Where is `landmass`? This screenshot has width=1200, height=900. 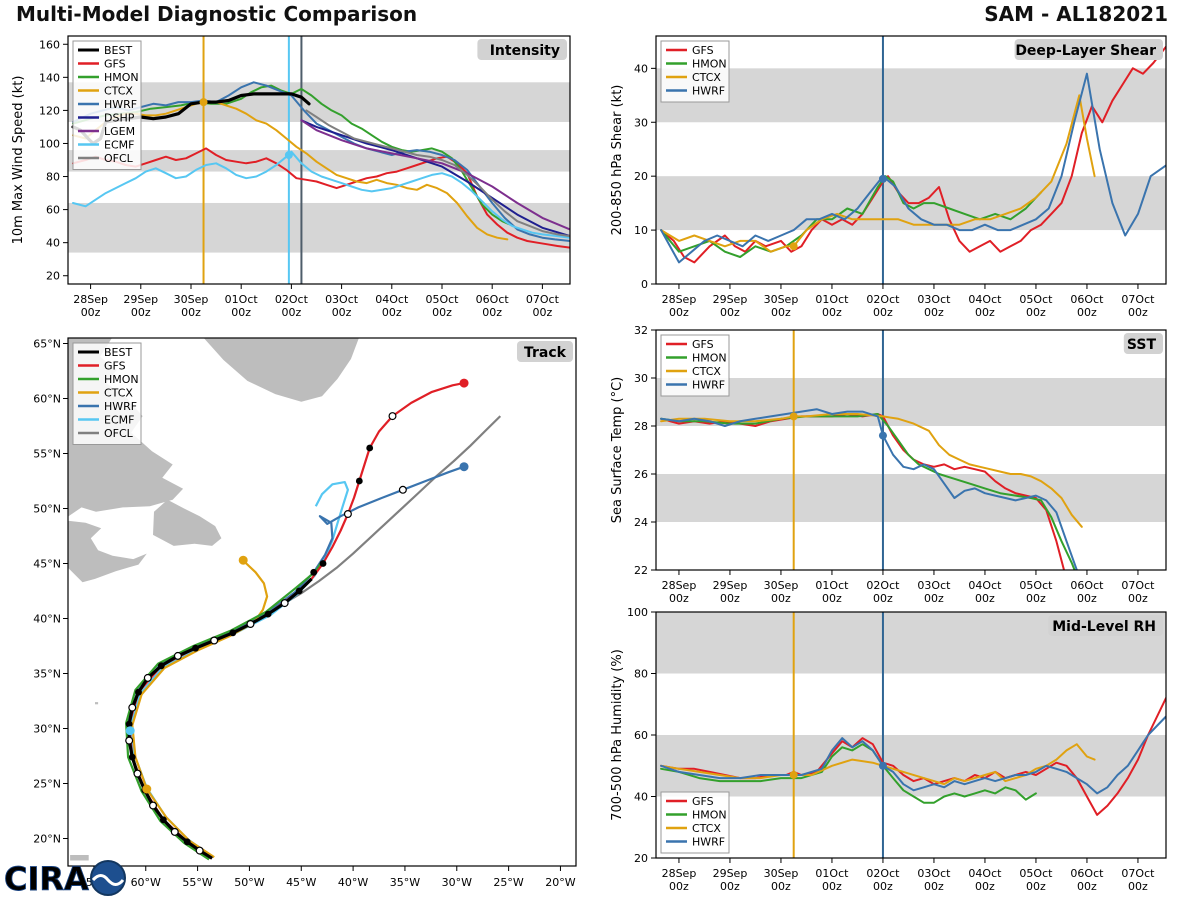
landmass is located at coordinates (79, 858).